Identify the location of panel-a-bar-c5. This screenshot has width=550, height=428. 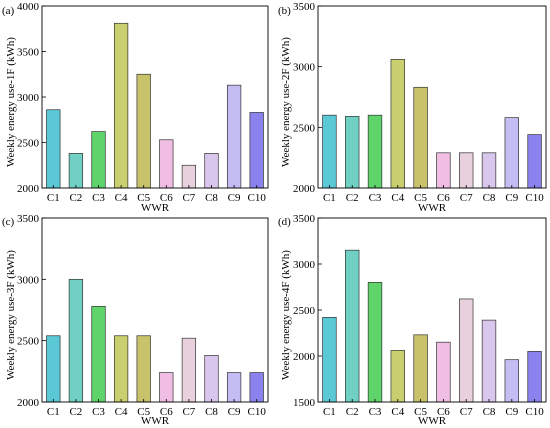
(143, 131).